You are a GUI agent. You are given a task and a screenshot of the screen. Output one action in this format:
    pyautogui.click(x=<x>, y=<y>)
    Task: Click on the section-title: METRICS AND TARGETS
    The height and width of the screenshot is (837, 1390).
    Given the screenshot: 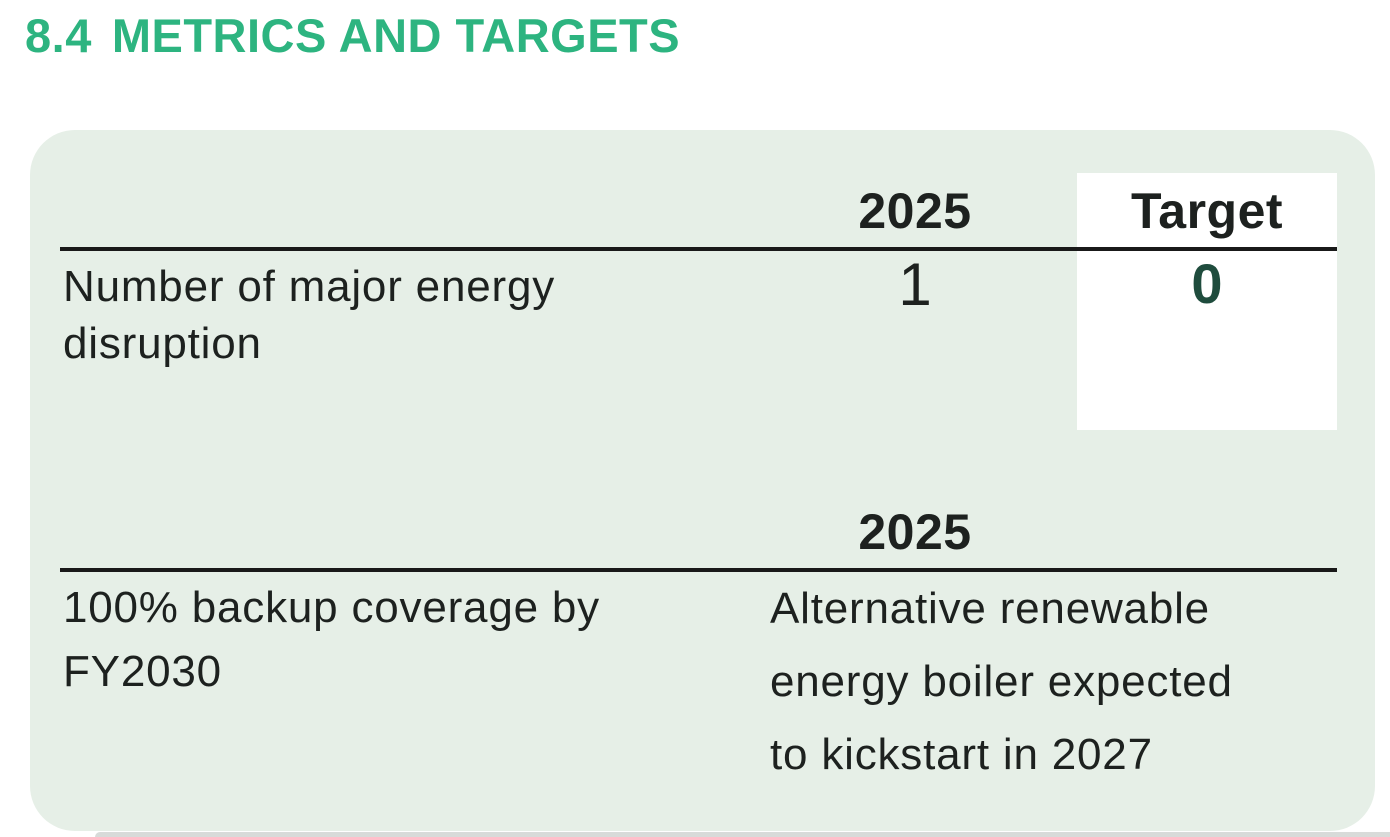 What is the action you would take?
    pyautogui.click(x=396, y=35)
    